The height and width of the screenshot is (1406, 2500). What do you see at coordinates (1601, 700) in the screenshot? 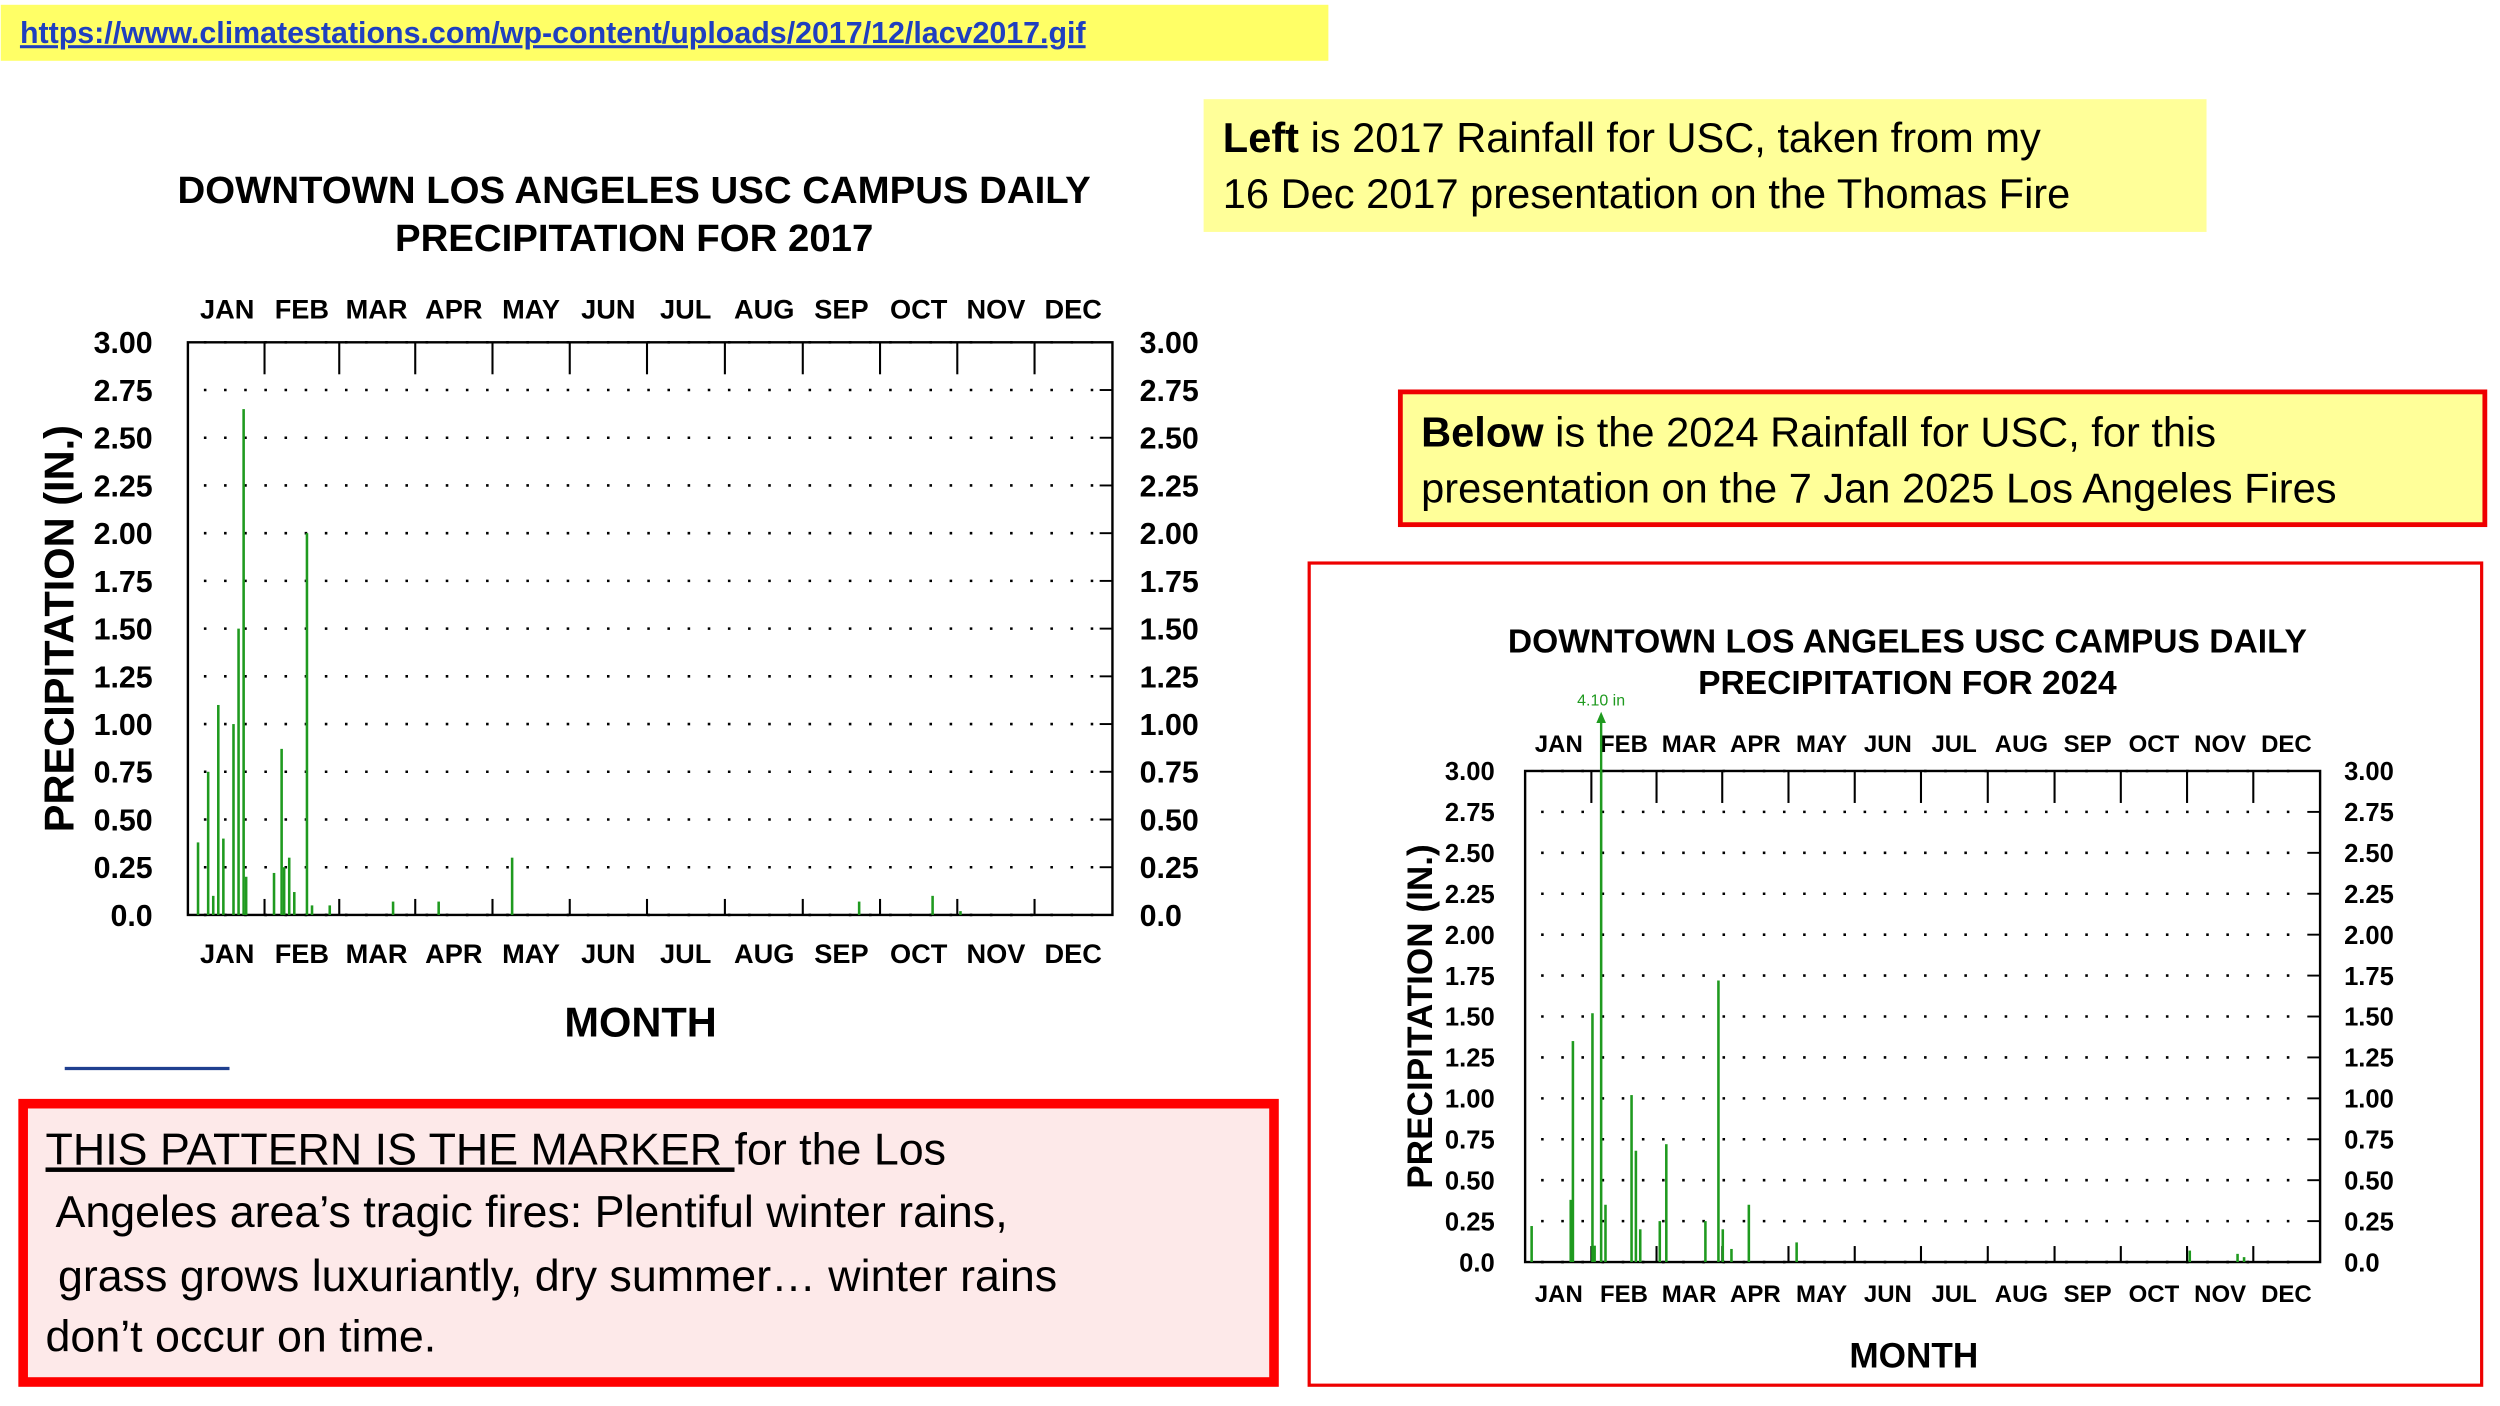
I see `annotation: 4.10 in` at bounding box center [1601, 700].